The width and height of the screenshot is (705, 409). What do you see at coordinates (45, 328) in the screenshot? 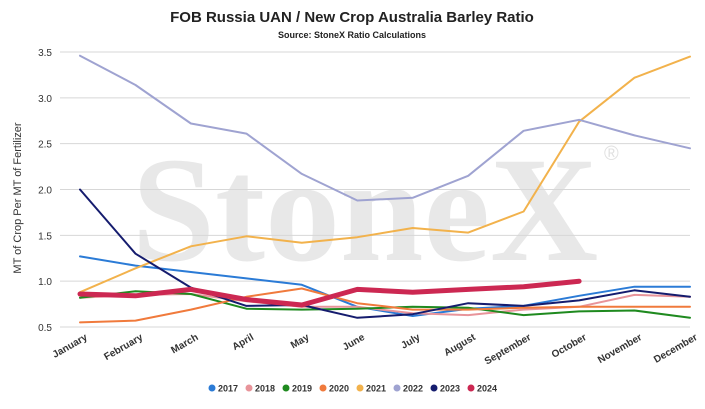
I see `y-tick-label: 0.5` at bounding box center [45, 328].